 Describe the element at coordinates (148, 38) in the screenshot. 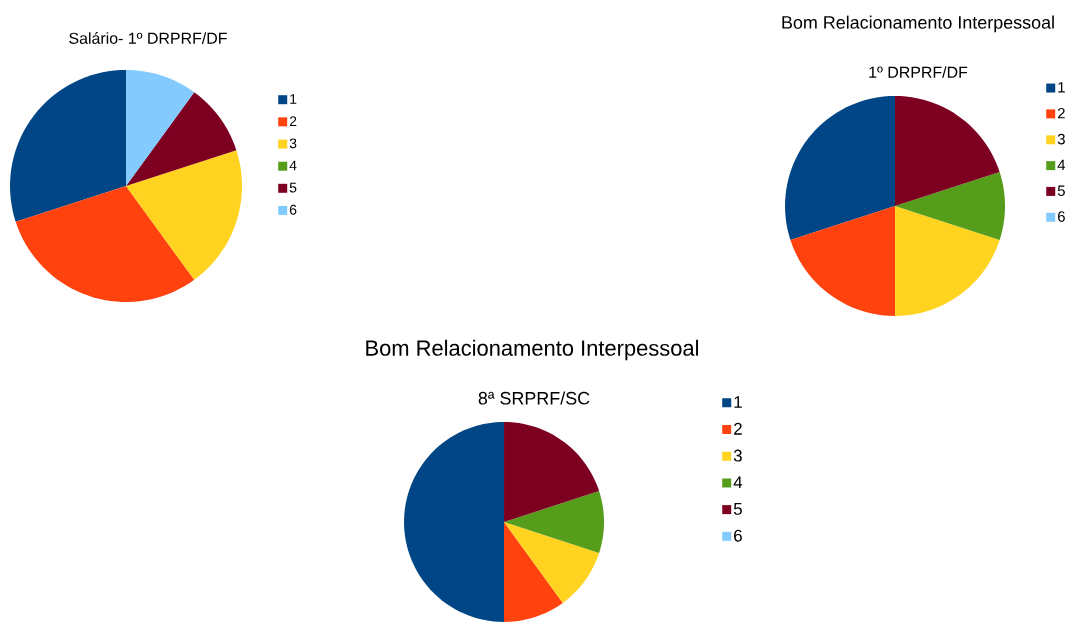

I see `chart-title: Salário- 1º DRPRF/DF` at that location.